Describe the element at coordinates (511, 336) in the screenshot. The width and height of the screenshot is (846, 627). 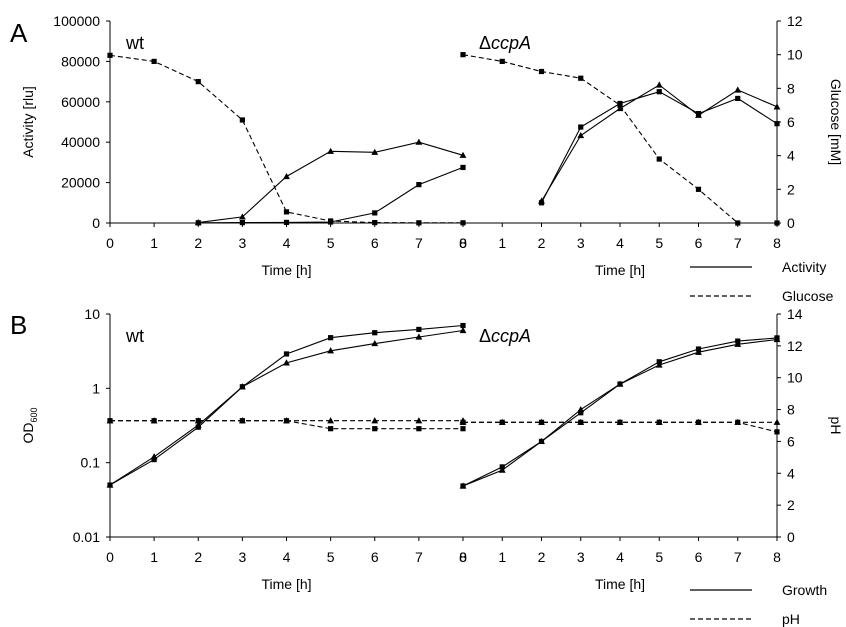
I see `subplot-title-italic: ccpA` at that location.